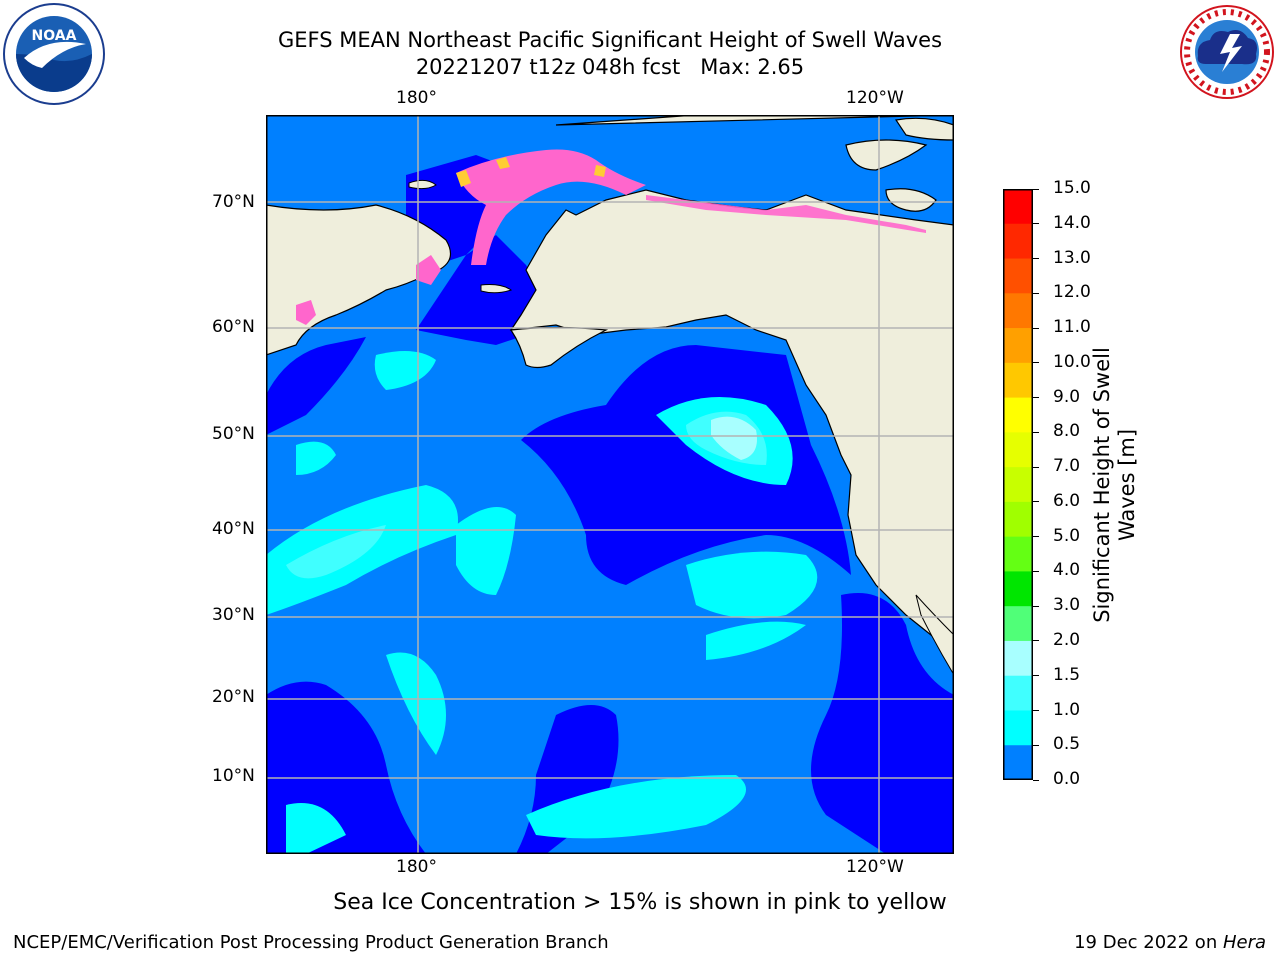 This screenshot has width=1280, height=960. I want to click on colorbar-tick-label: 4.0, so click(1067, 570).